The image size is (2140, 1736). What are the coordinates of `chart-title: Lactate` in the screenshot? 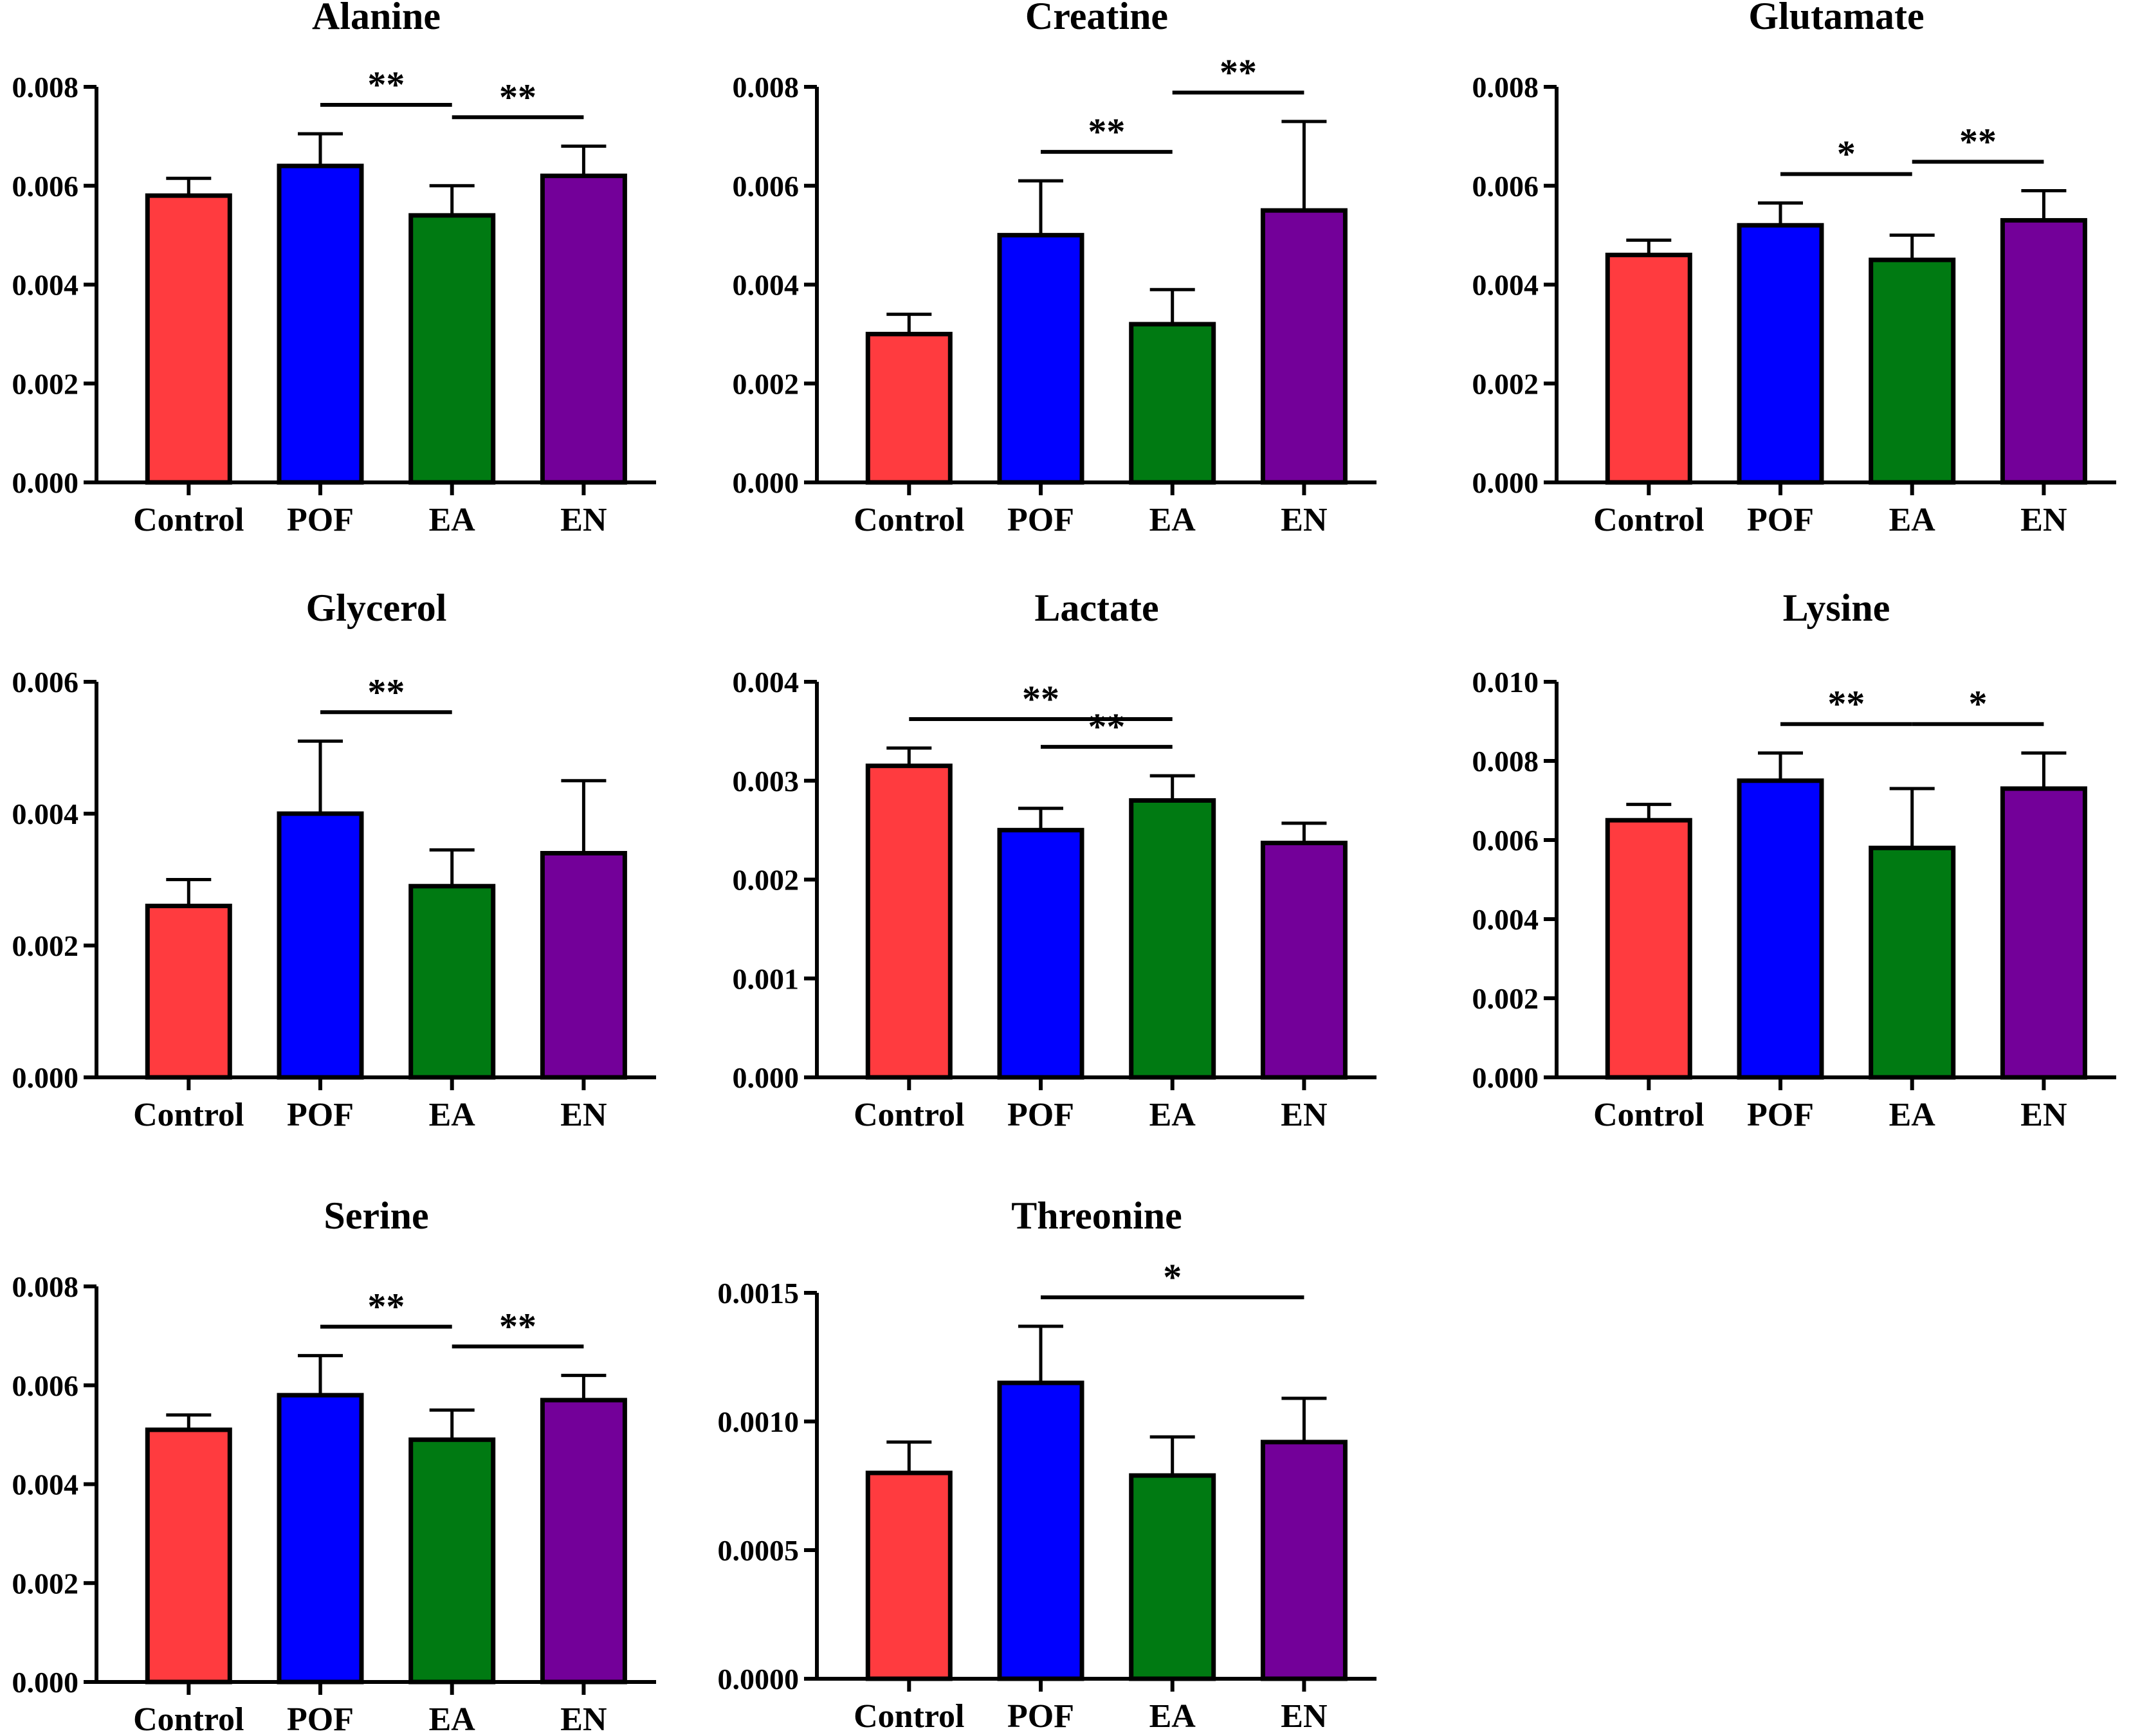 It's located at (1096, 608).